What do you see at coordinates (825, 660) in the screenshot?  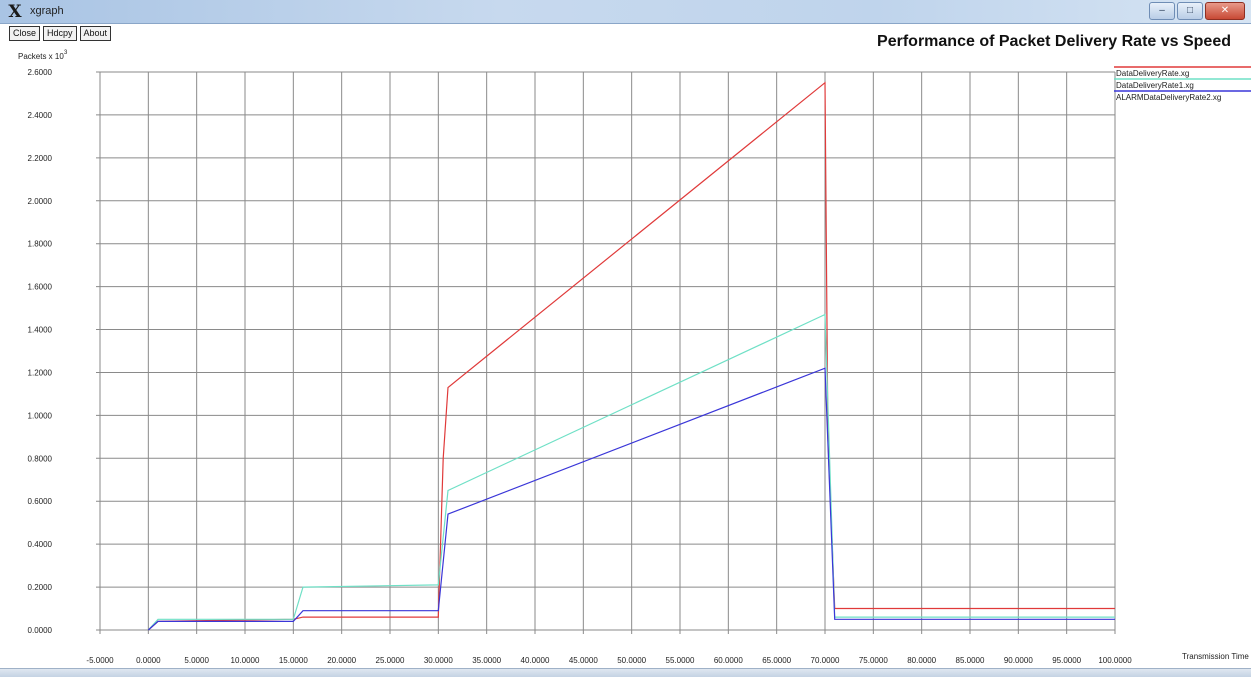 I see `x-tick-label: 70.0000` at bounding box center [825, 660].